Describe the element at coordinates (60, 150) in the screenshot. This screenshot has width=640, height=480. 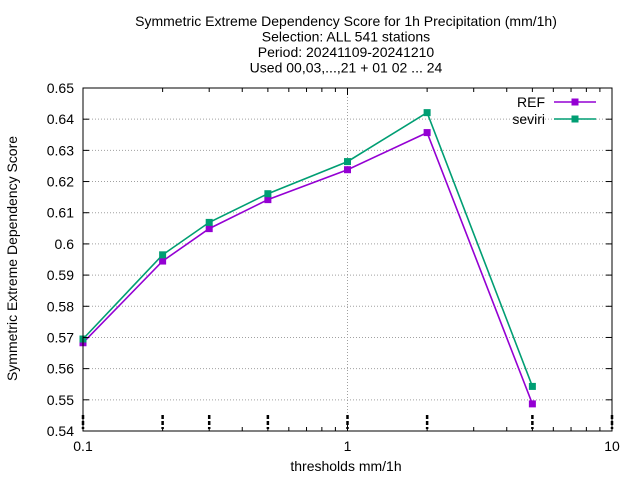
I see `y-tick-label: 0.63` at that location.